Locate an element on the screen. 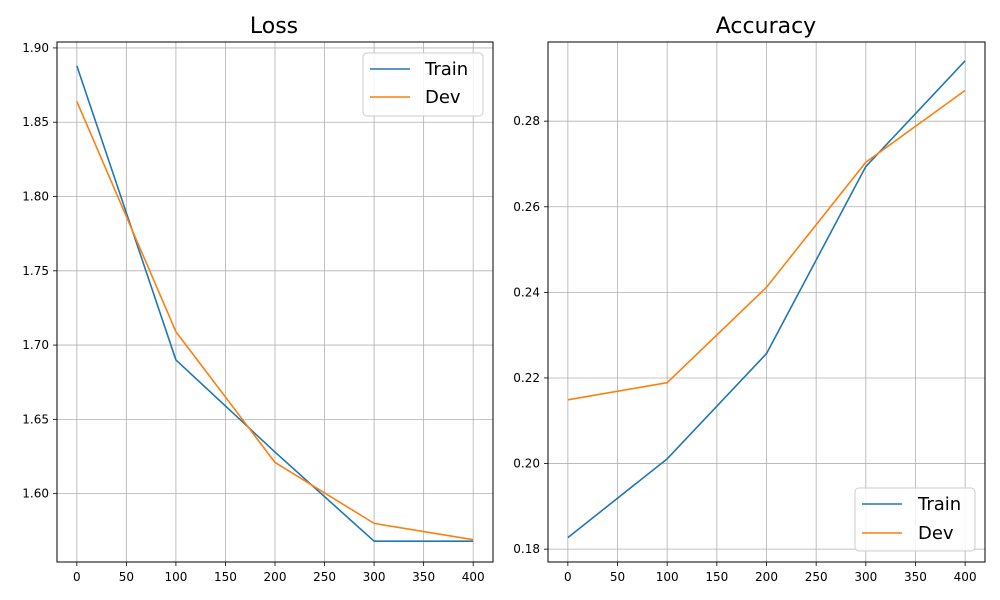 This screenshot has width=1000, height=600. accuracy-x-tick-label: 100 is located at coordinates (667, 577).